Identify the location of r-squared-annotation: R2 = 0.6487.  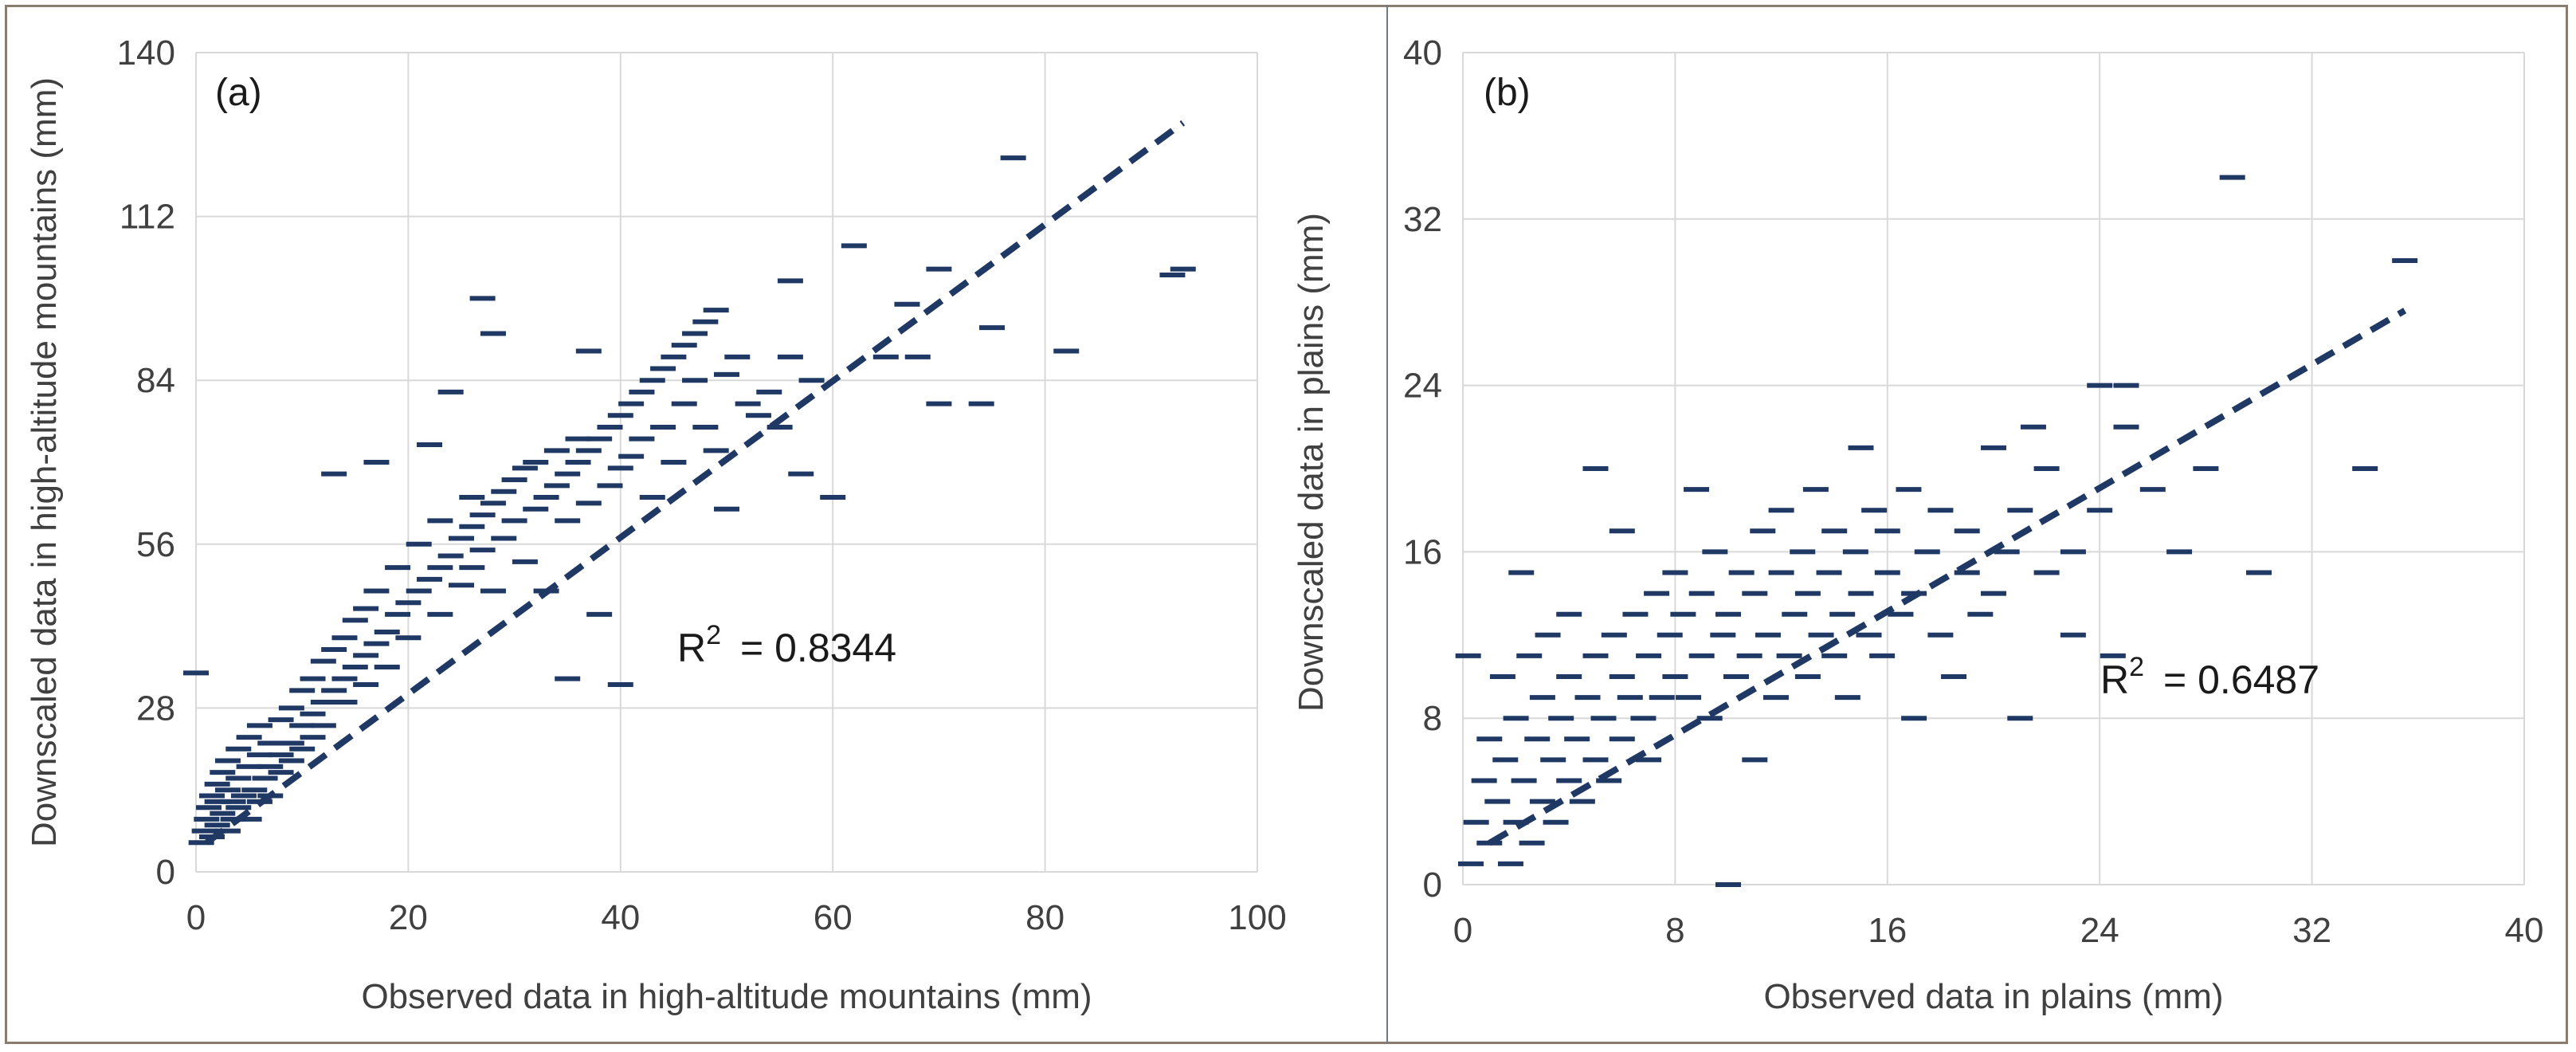
(2209, 677).